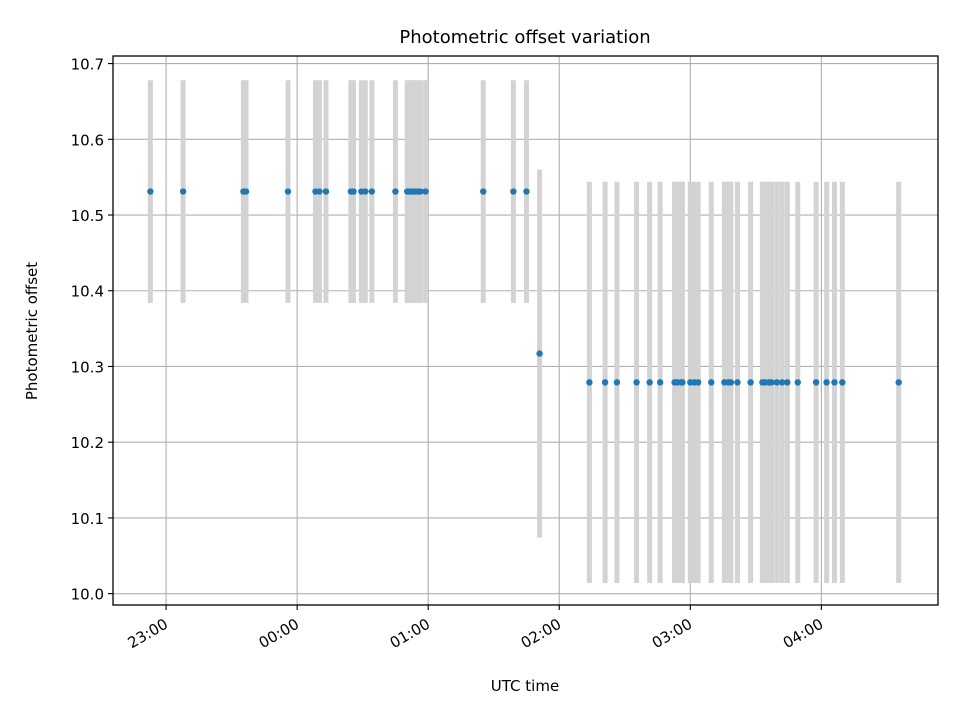 The height and width of the screenshot is (720, 960). What do you see at coordinates (32, 331) in the screenshot?
I see `y-axis-label: Photometric offset` at bounding box center [32, 331].